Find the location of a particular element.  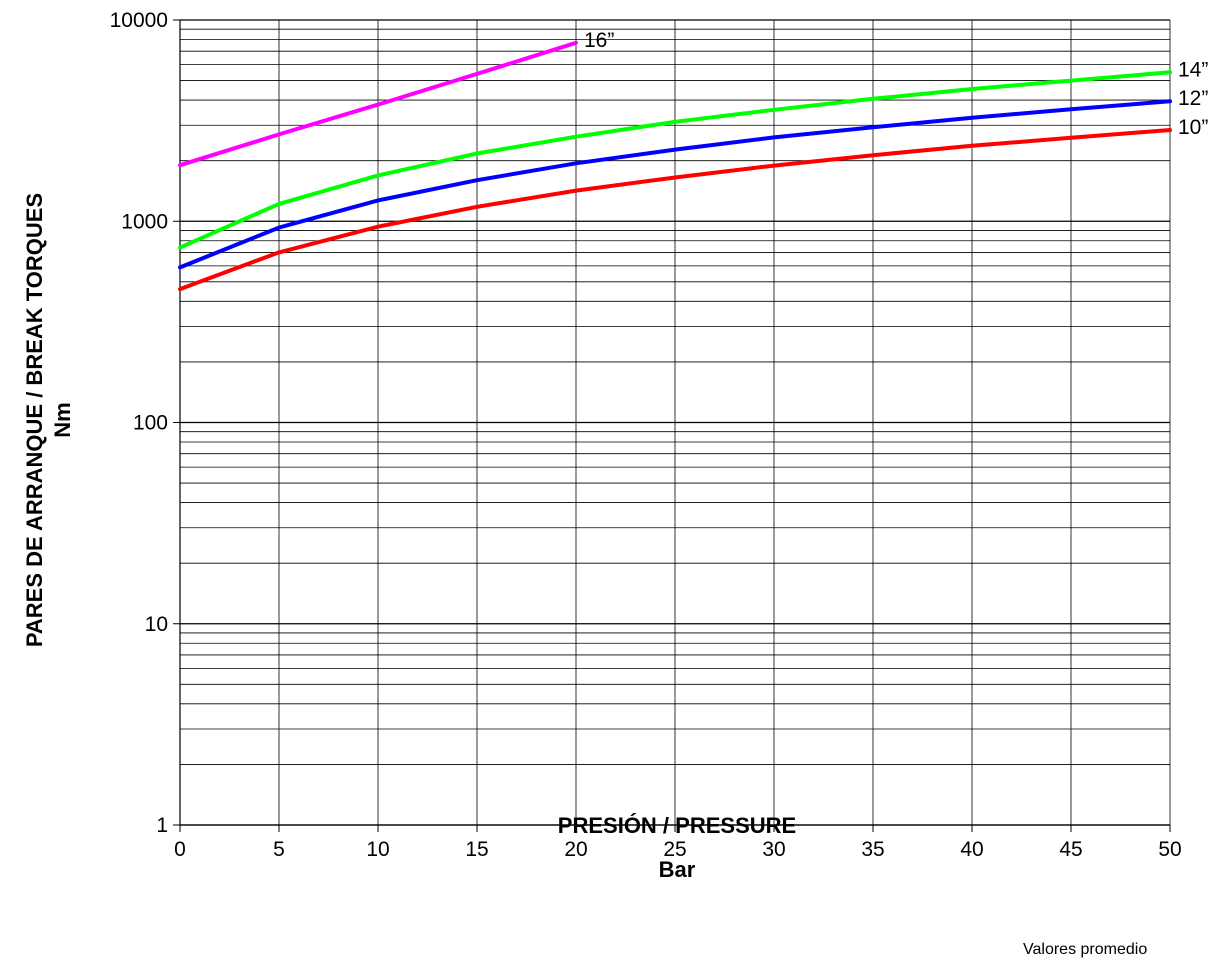

x-tick-label: 5 is located at coordinates (279, 849).